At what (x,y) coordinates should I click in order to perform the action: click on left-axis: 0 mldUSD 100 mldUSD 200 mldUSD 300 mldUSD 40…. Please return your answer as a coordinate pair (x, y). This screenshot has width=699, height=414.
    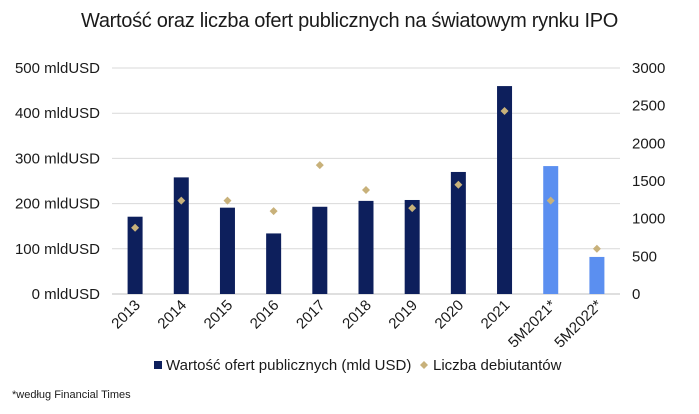
    Looking at the image, I should click on (57, 181).